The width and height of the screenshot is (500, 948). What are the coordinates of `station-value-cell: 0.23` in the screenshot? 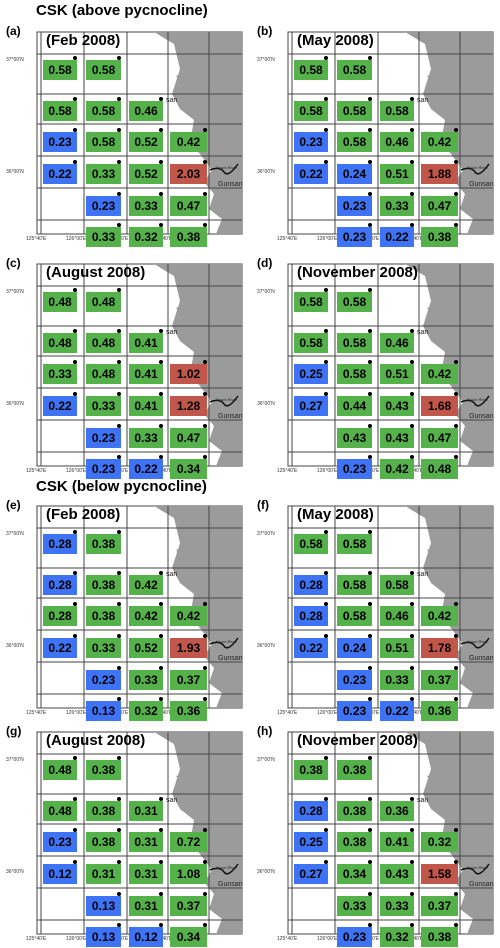 It's located at (311, 142).